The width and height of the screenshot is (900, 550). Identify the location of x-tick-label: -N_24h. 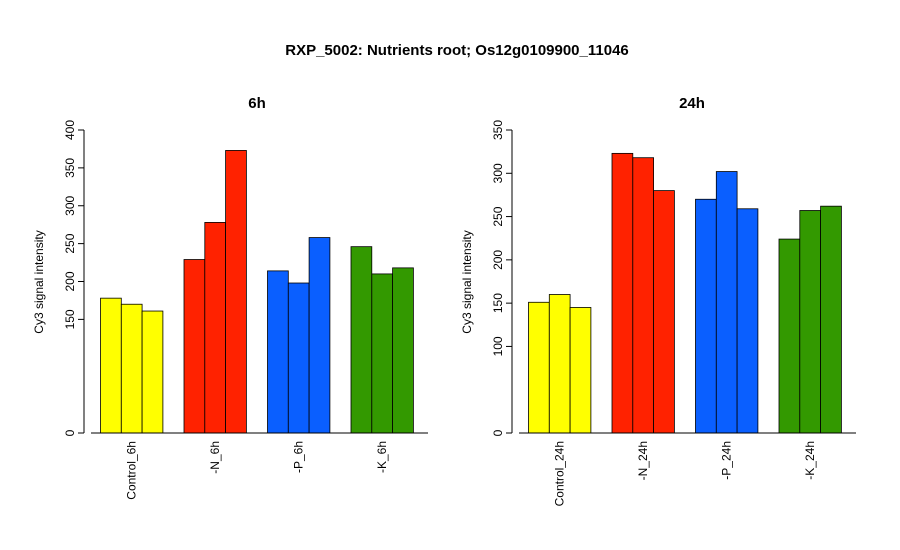
(643, 460).